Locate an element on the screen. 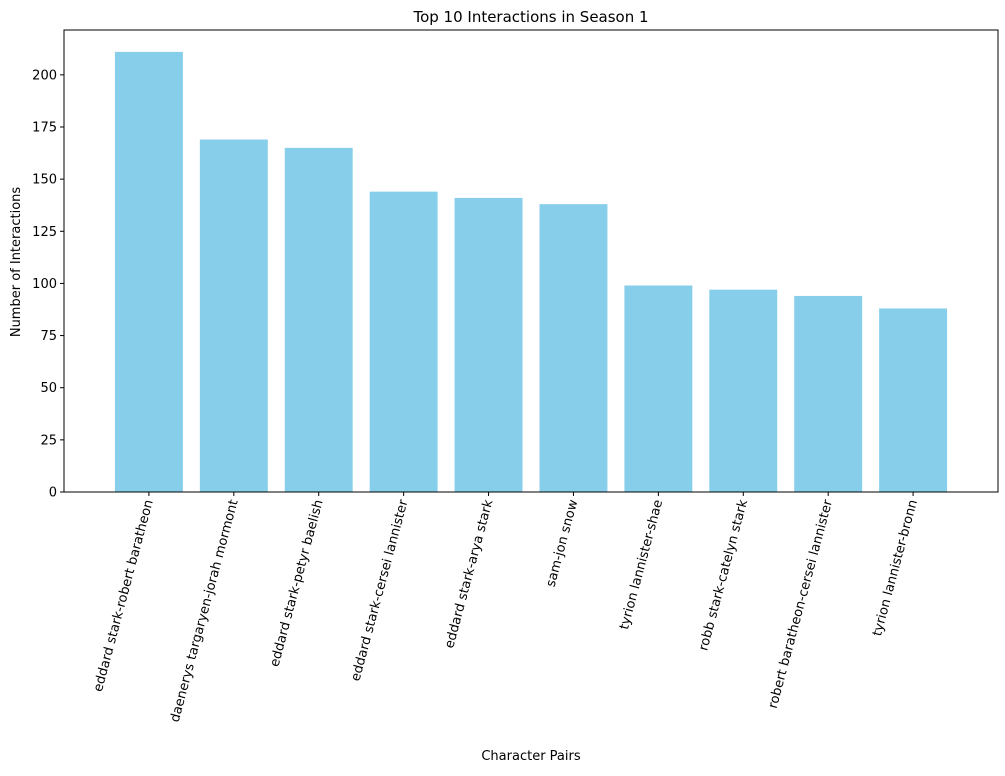 Image resolution: width=1005 pixels, height=776 pixels. y-axis: 0 25 50 75 100 125 150 175 200 is located at coordinates (48, 284).